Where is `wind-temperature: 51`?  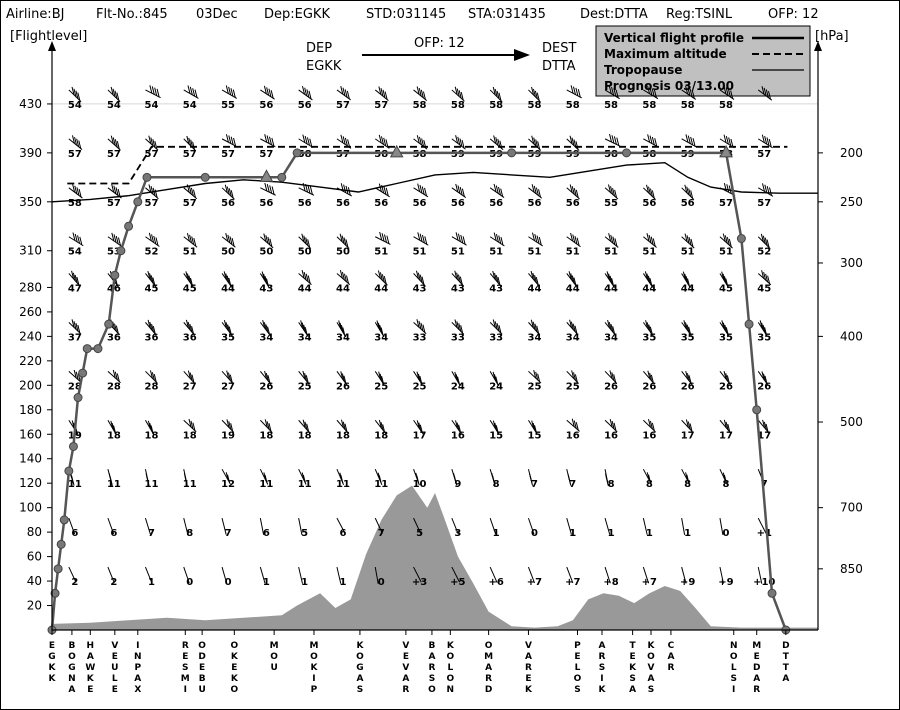 wind-temperature: 51 is located at coordinates (573, 252).